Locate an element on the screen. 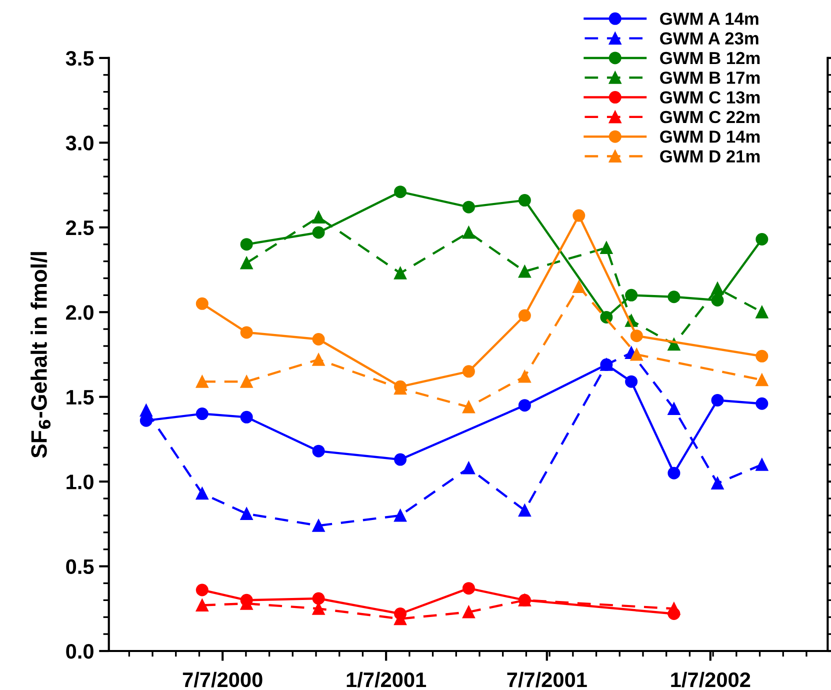 The height and width of the screenshot is (690, 831). legend-label: GWM D 21m is located at coordinates (710, 156).